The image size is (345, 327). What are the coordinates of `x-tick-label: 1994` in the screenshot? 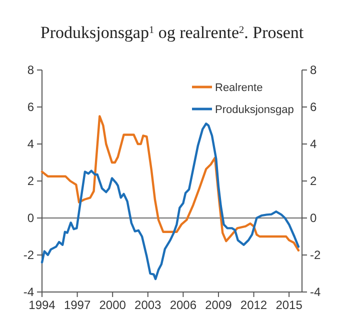 It's located at (42, 305).